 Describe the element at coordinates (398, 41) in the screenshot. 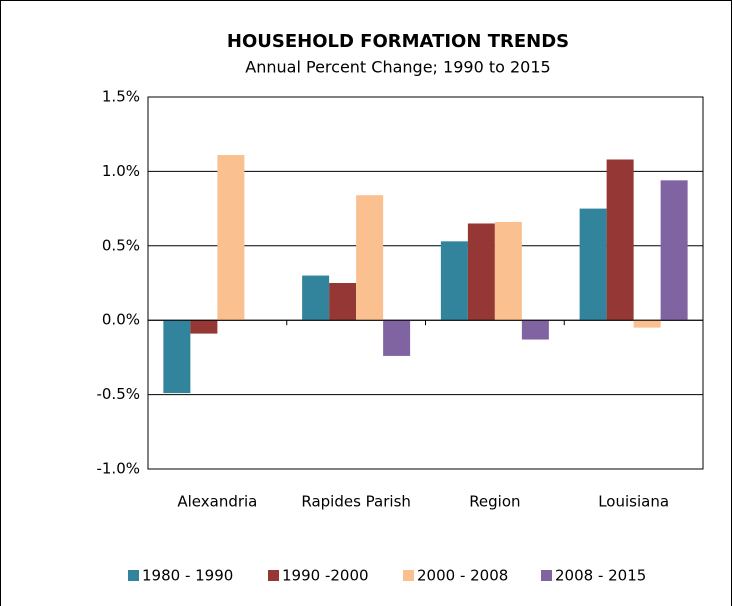

I see `chart-title: HOUSEHOLD FORMATION TRENDS` at that location.